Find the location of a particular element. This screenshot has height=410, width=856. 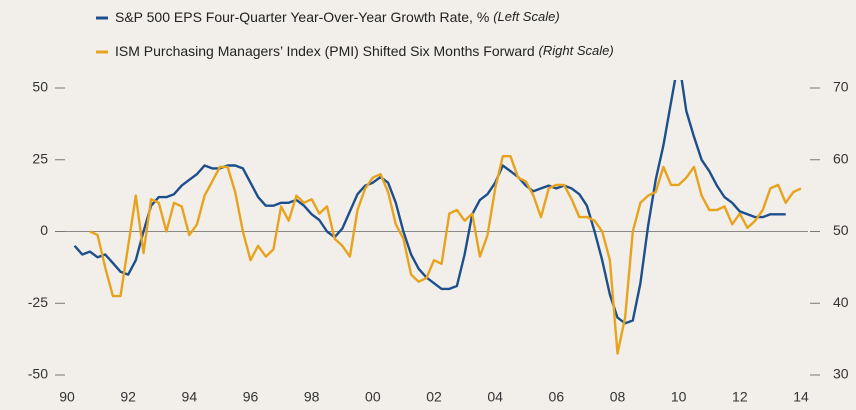

x-tick-label: 96 is located at coordinates (251, 397).